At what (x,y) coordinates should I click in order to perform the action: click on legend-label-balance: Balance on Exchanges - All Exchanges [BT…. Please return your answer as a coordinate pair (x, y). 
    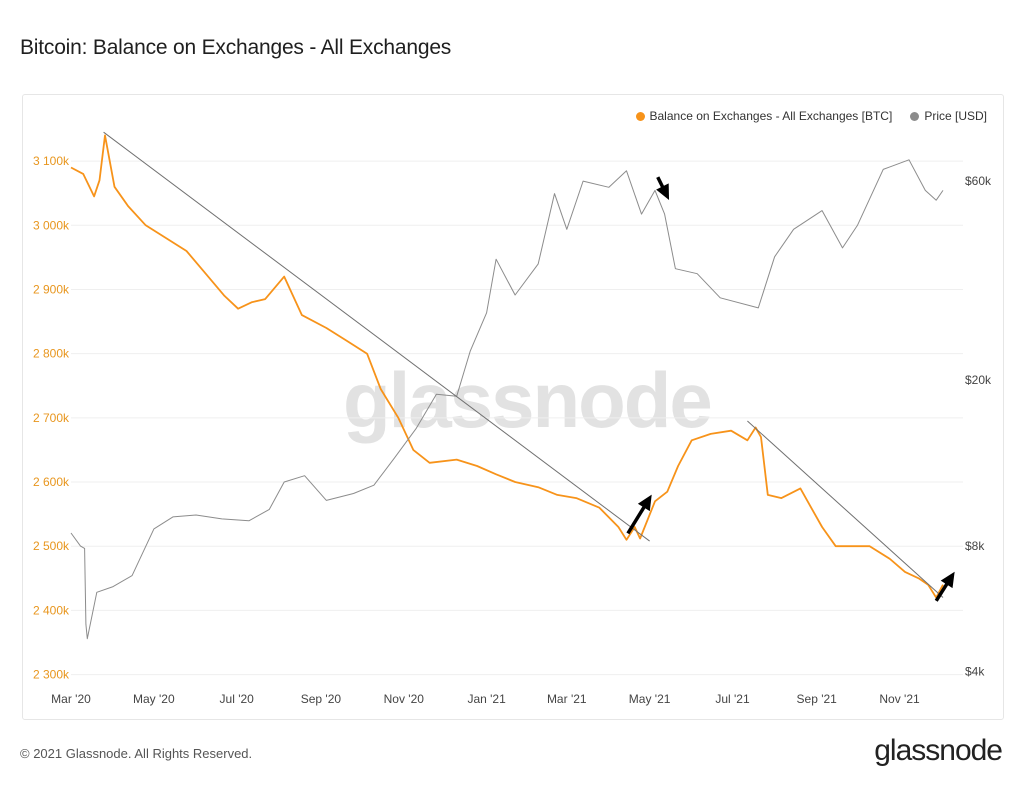
    Looking at the image, I should click on (771, 116).